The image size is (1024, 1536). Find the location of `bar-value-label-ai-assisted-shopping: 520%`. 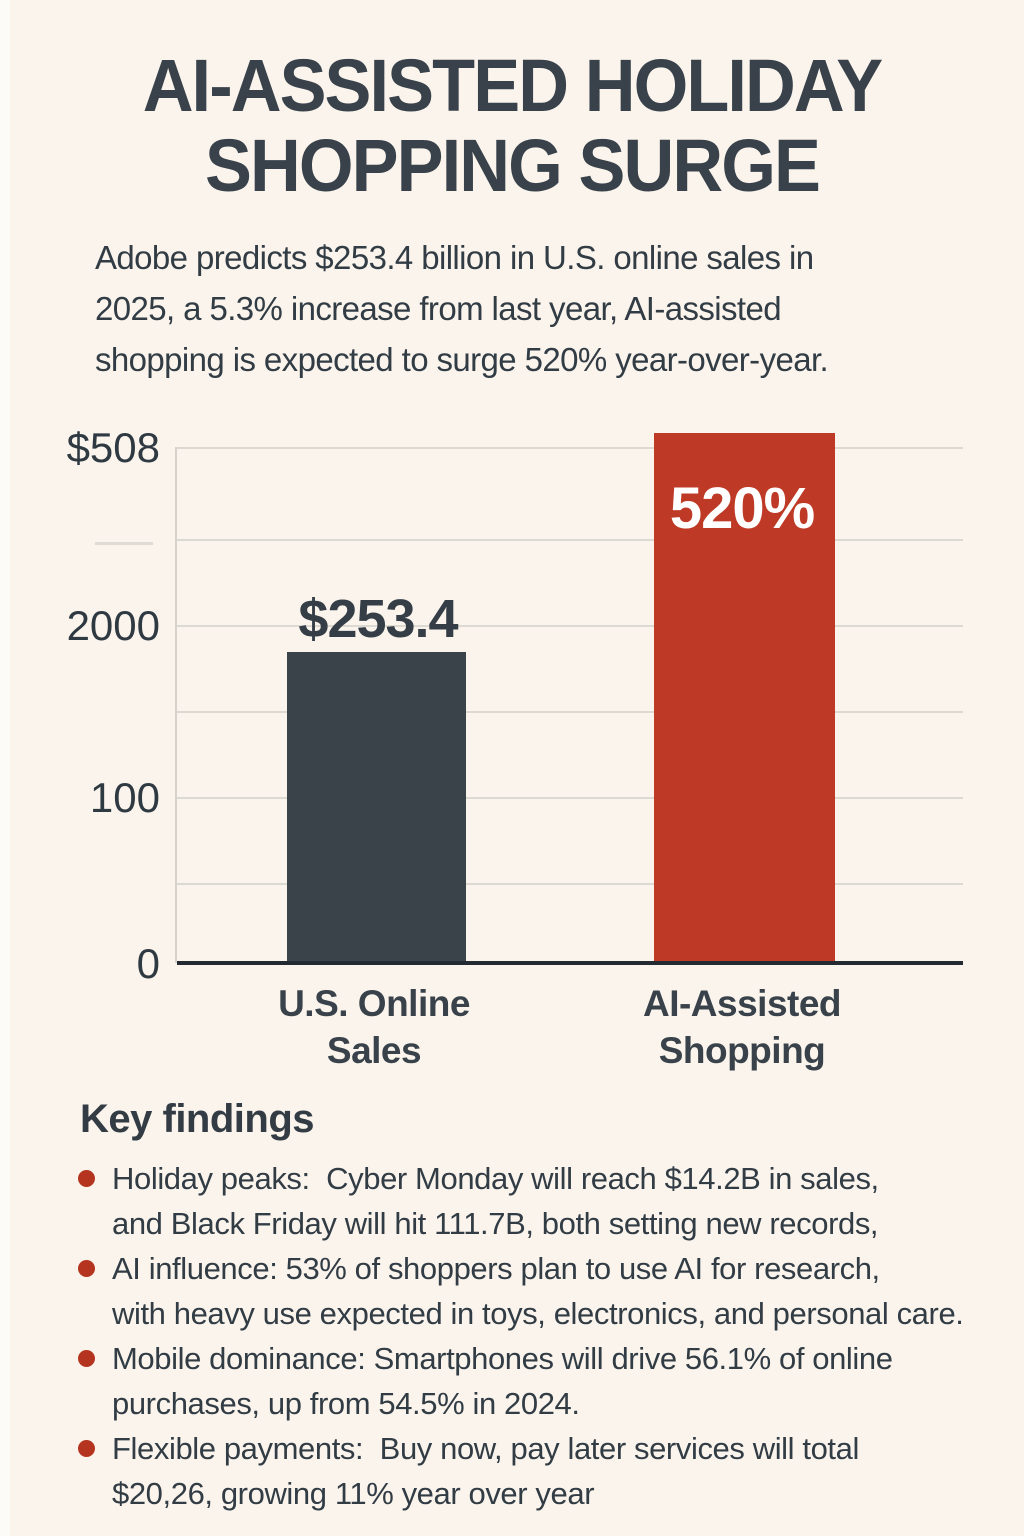

bar-value-label-ai-assisted-shopping: 520% is located at coordinates (742, 508).